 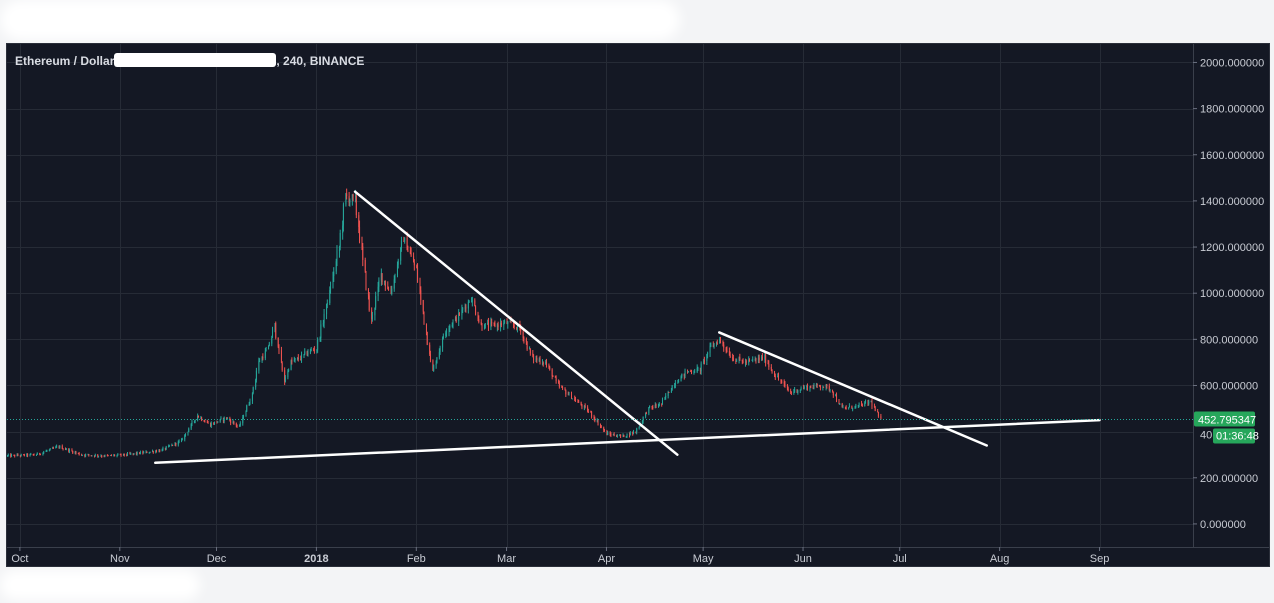 I want to click on price-axis-label: 1000.000000, so click(x=1232, y=294).